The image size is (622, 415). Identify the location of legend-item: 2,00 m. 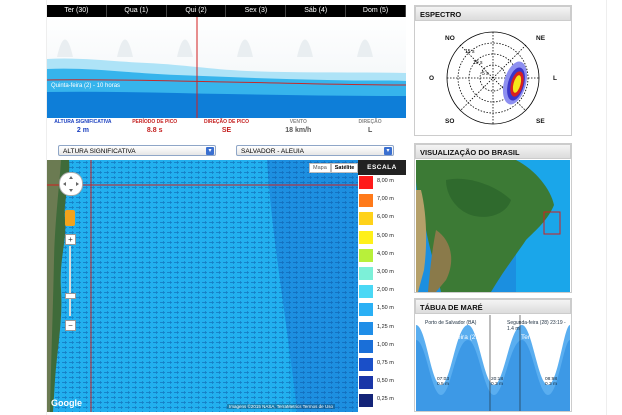
(382, 292).